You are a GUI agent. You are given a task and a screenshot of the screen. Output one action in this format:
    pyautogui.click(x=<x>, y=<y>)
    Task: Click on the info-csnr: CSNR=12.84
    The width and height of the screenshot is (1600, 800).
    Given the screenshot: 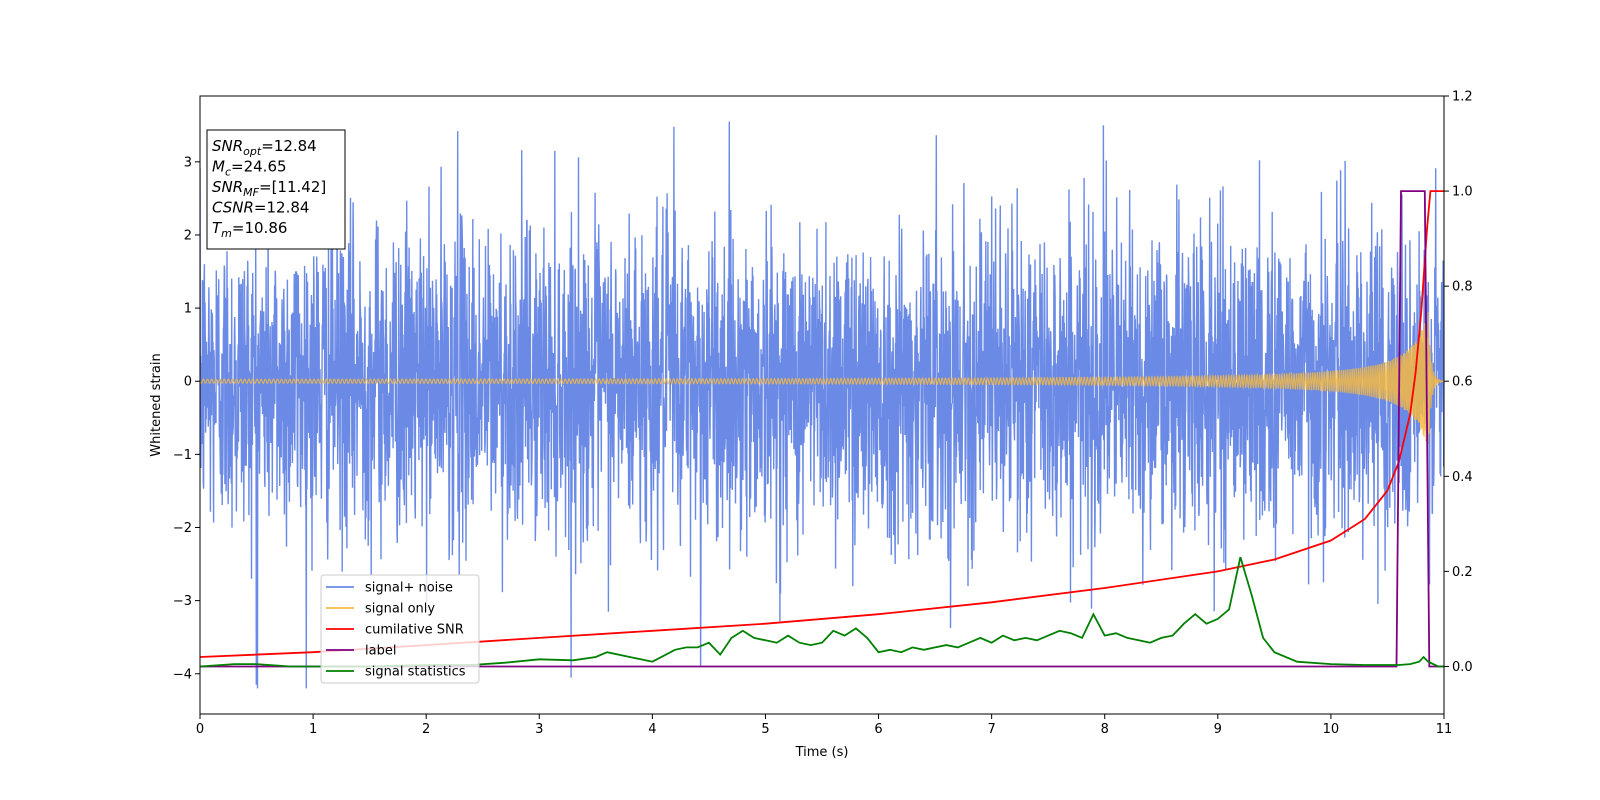 What is the action you would take?
    pyautogui.click(x=260, y=208)
    